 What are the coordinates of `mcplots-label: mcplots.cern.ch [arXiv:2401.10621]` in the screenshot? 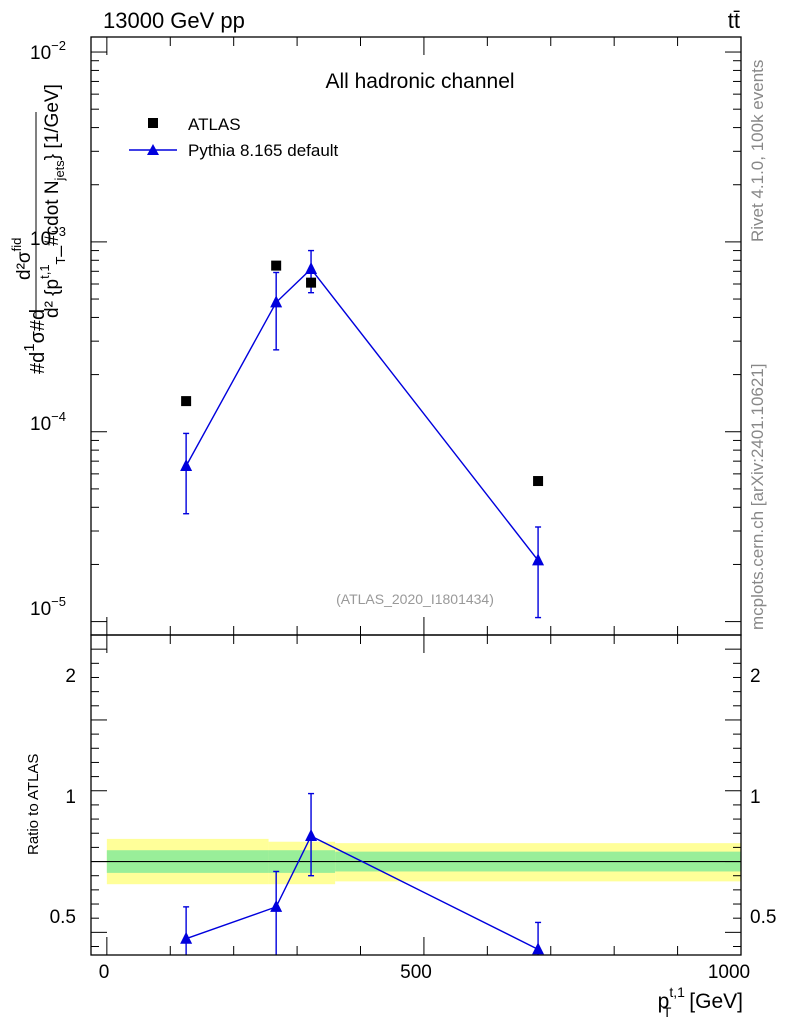 It's located at (757, 497).